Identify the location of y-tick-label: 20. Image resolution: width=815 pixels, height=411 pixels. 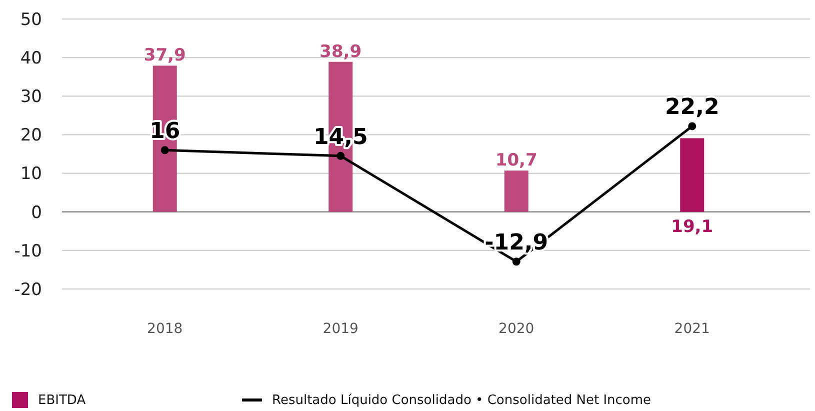
(31, 136).